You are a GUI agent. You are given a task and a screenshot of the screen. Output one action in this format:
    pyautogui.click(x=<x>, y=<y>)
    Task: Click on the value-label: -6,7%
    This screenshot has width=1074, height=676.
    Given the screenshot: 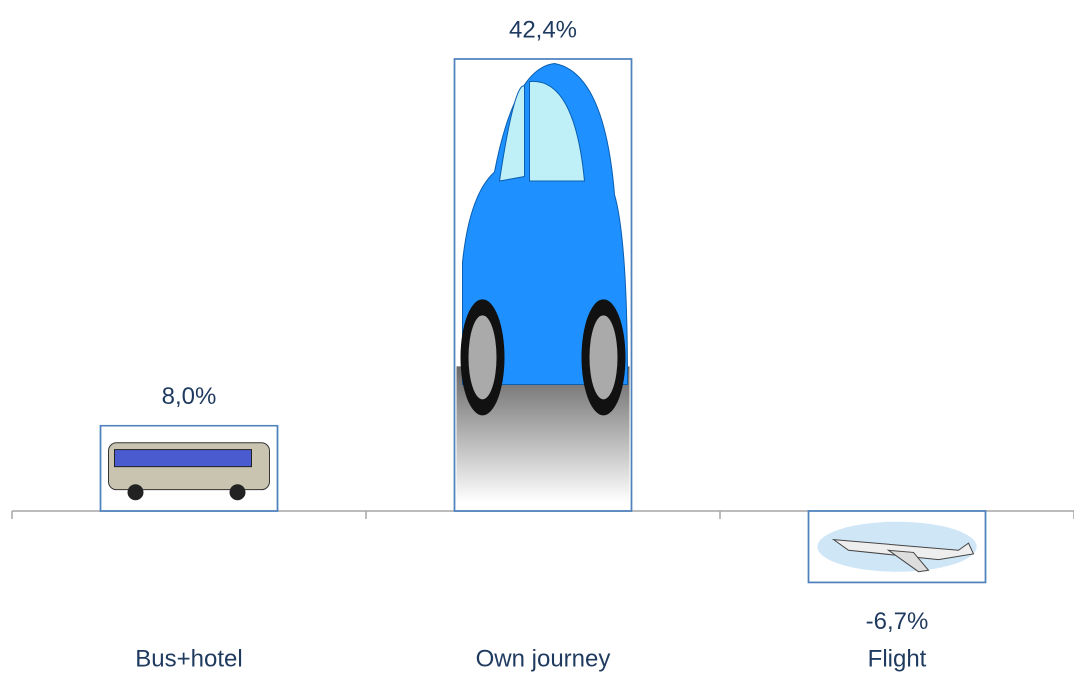 What is the action you would take?
    pyautogui.click(x=897, y=621)
    